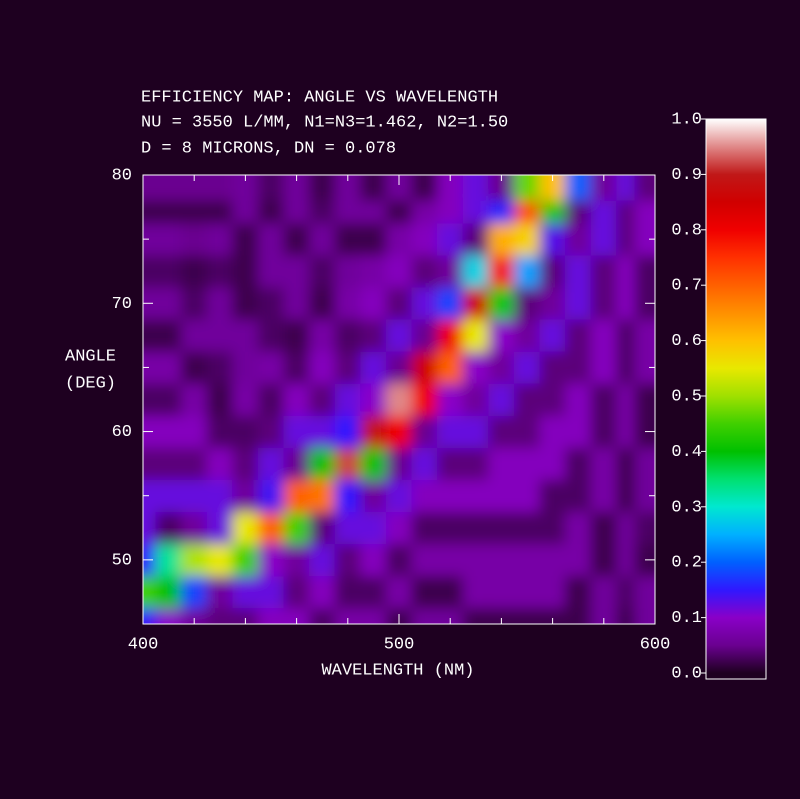  Describe the element at coordinates (397, 670) in the screenshot. I see `x-axis-label: WAVELENGTH (NM)` at that location.